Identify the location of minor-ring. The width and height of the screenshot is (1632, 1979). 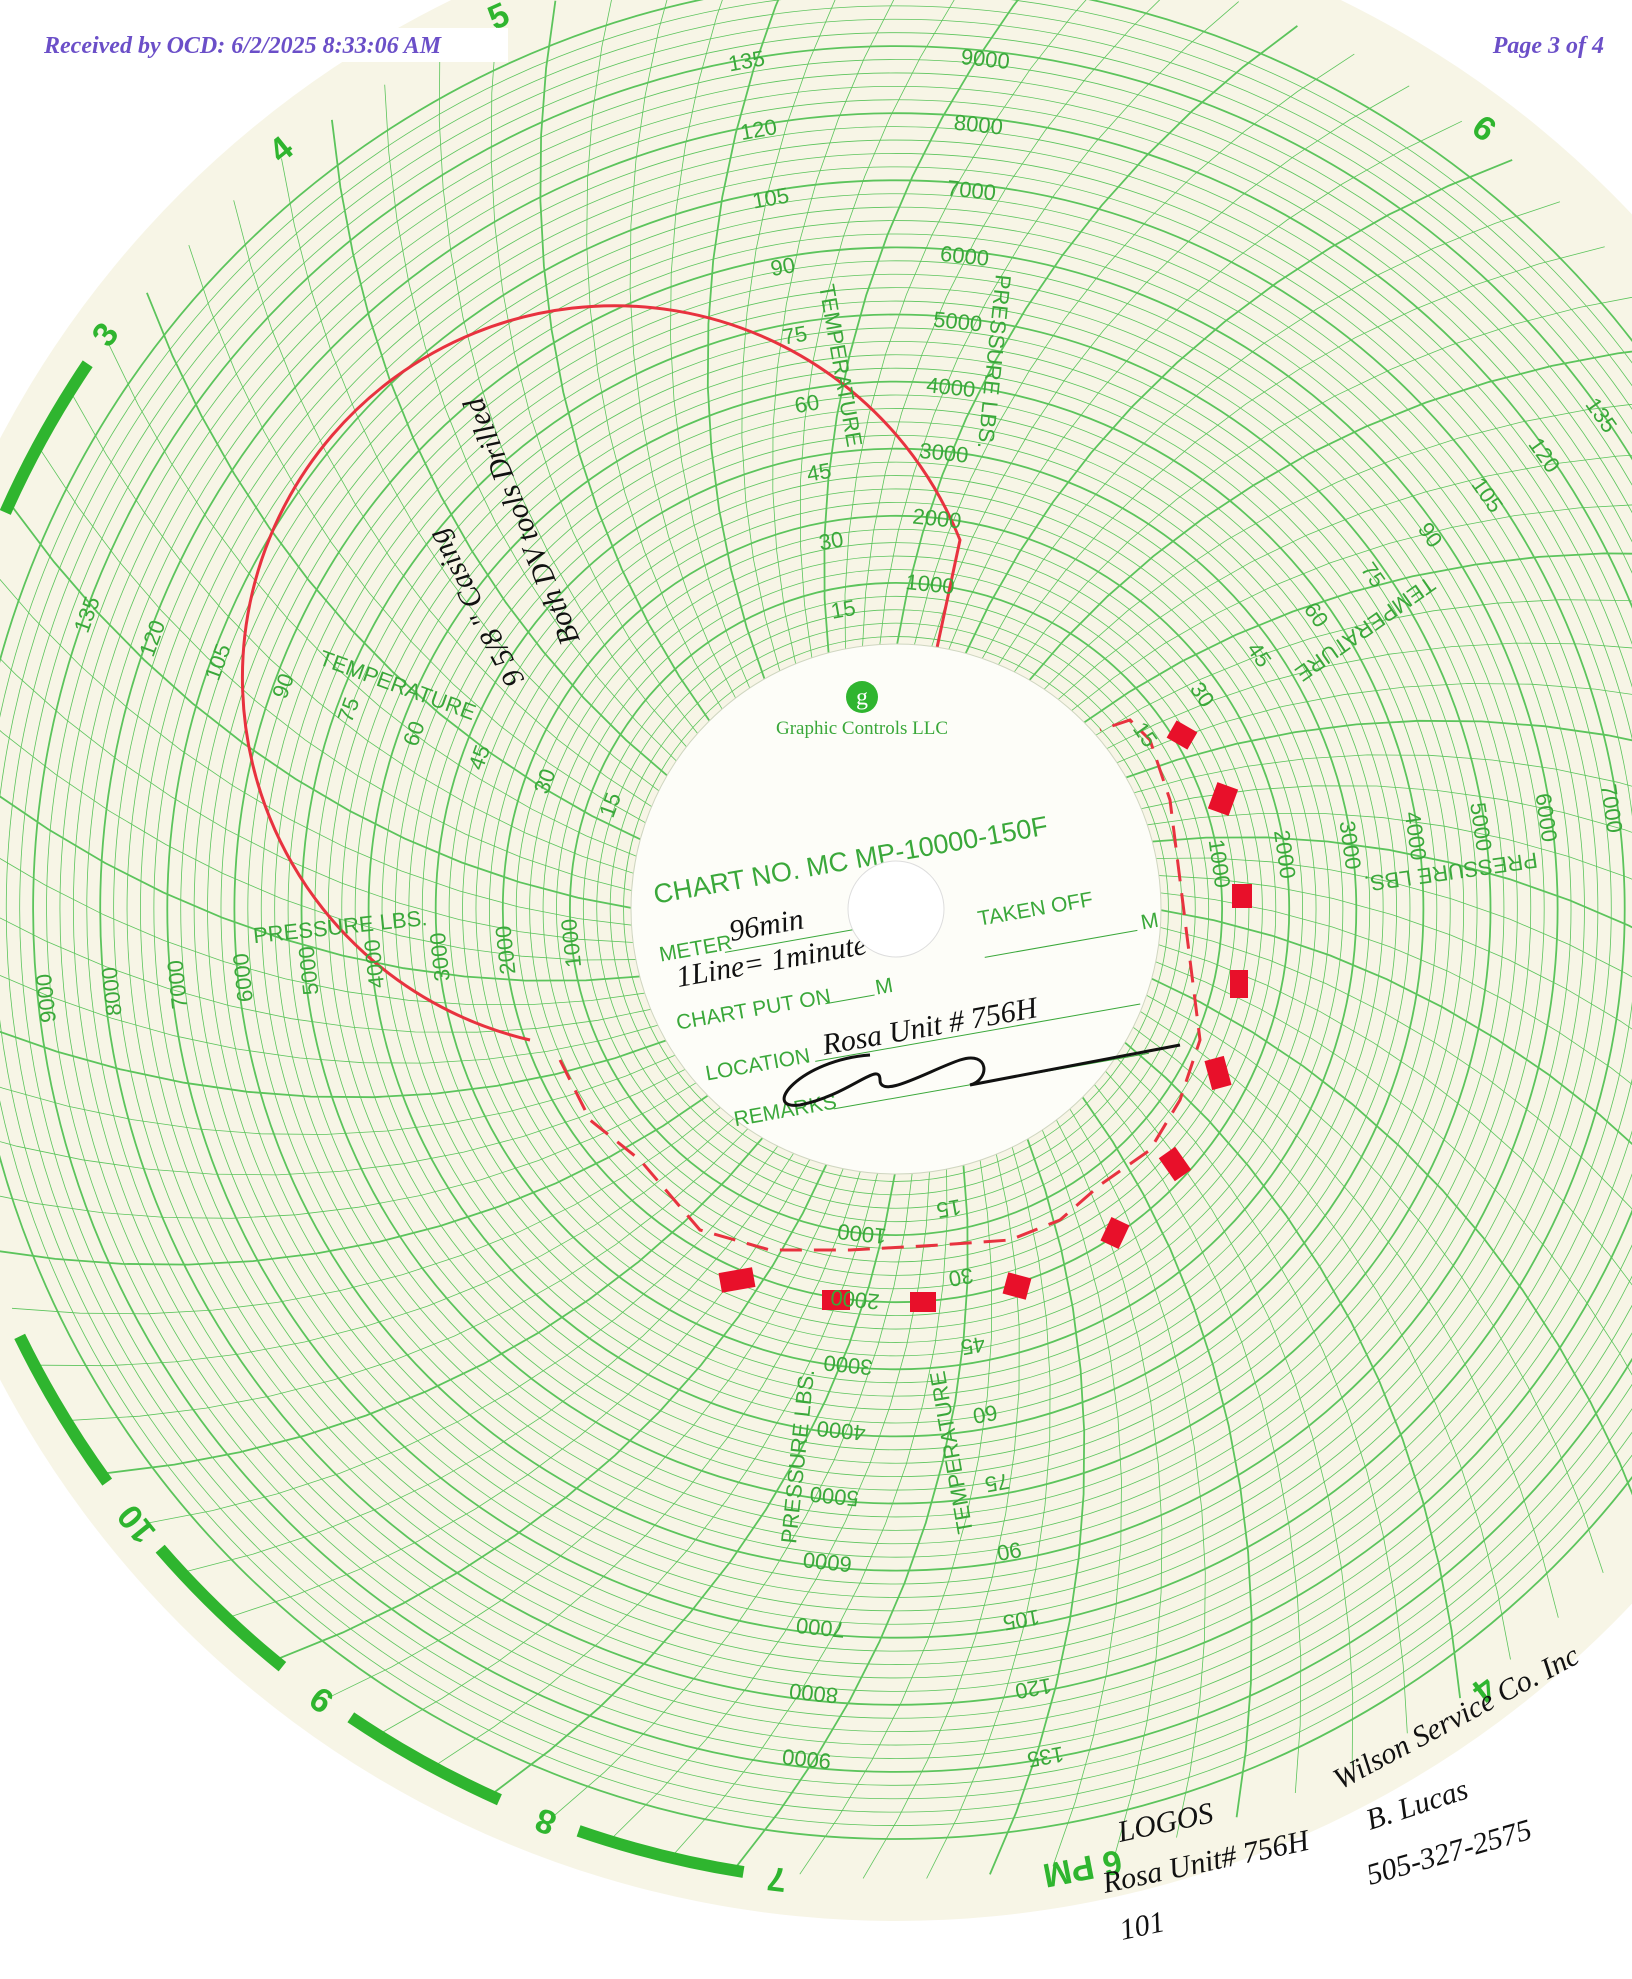
(896, 909).